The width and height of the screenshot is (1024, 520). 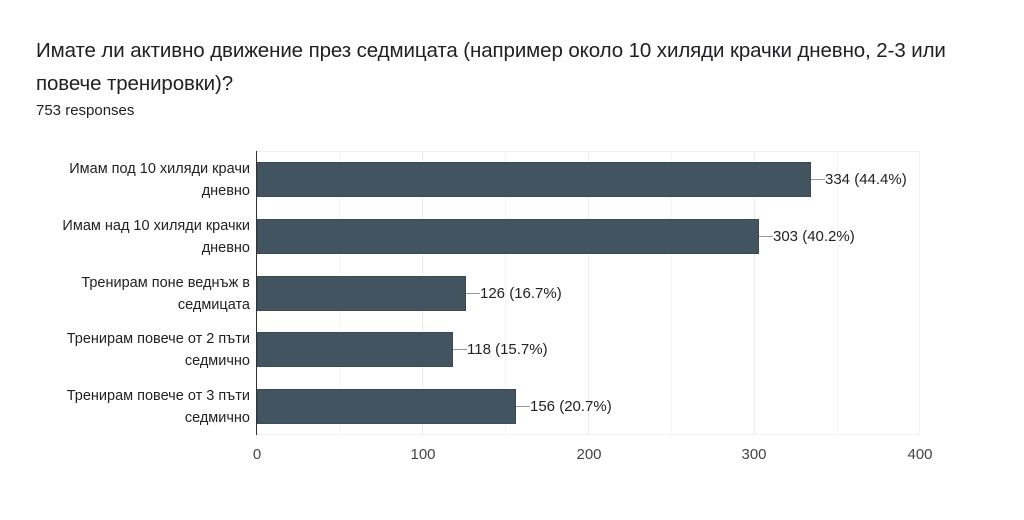 What do you see at coordinates (814, 236) in the screenshot?
I see `bar-value-label: 303 (40.2%)` at bounding box center [814, 236].